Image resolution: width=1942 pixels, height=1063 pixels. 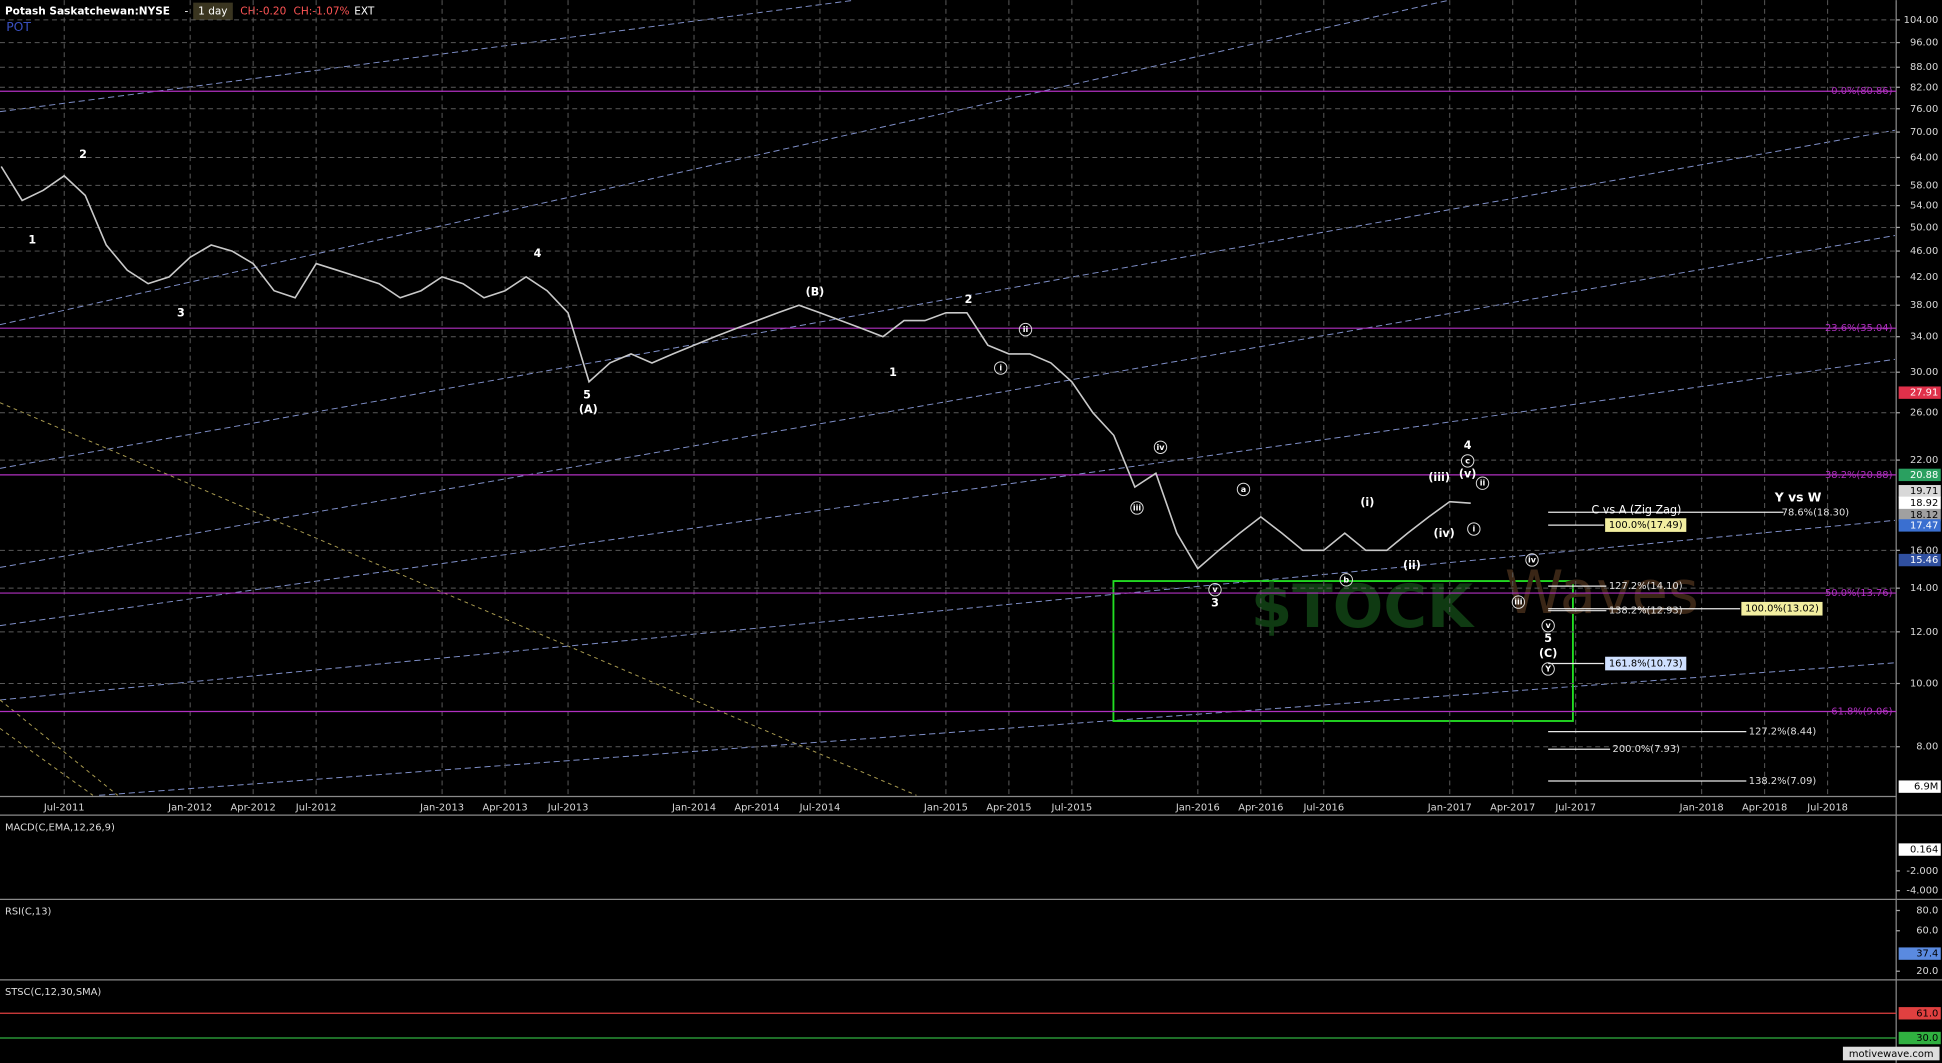 I want to click on projection-label: 127.2%(14.10), so click(x=1646, y=586).